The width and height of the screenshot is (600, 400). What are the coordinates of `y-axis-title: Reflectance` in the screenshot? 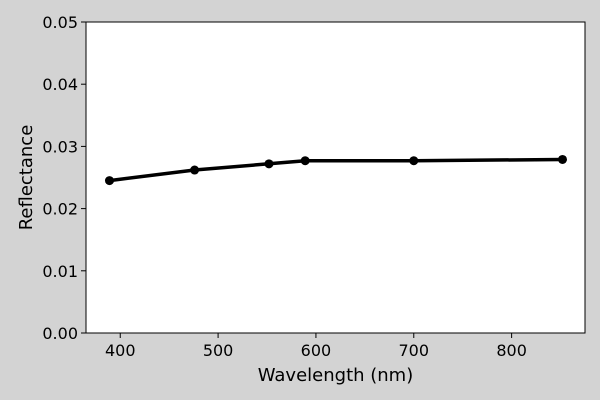 It's located at (26, 178).